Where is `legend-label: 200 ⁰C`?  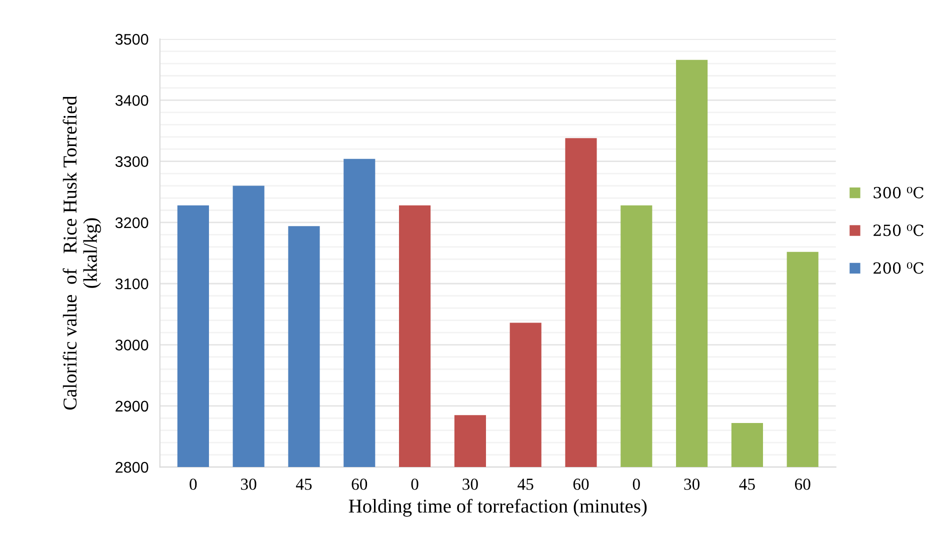 legend-label: 200 ⁰C is located at coordinates (899, 268).